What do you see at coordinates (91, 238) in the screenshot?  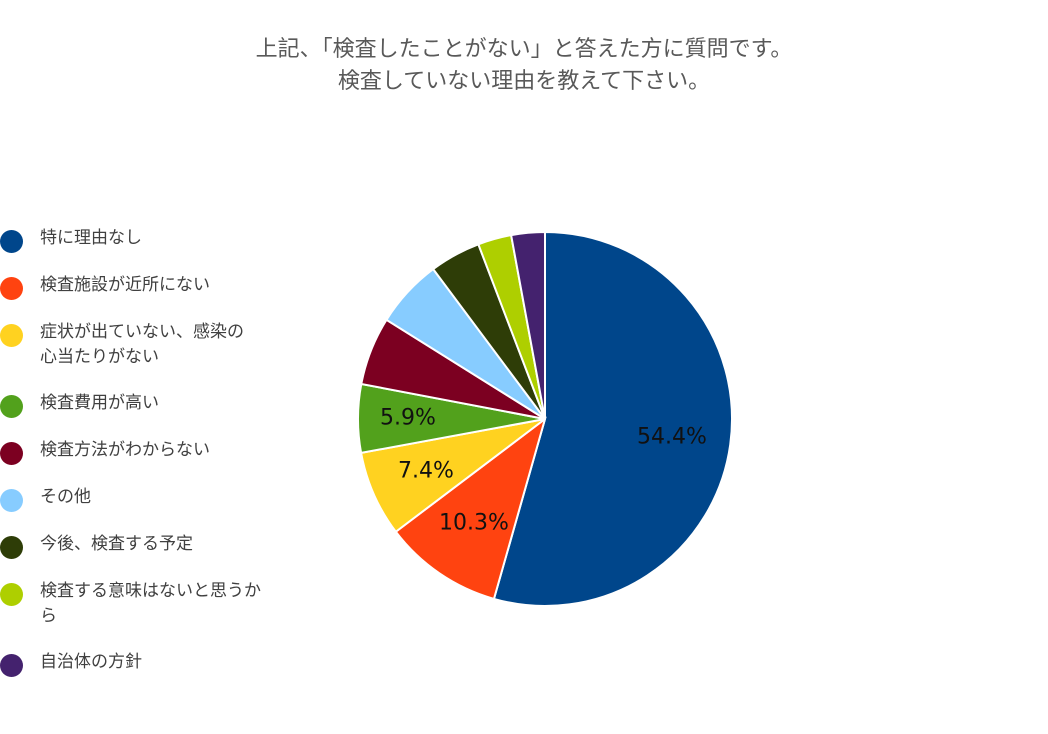 I see `legend-label-line: 特に理由なし` at bounding box center [91, 238].